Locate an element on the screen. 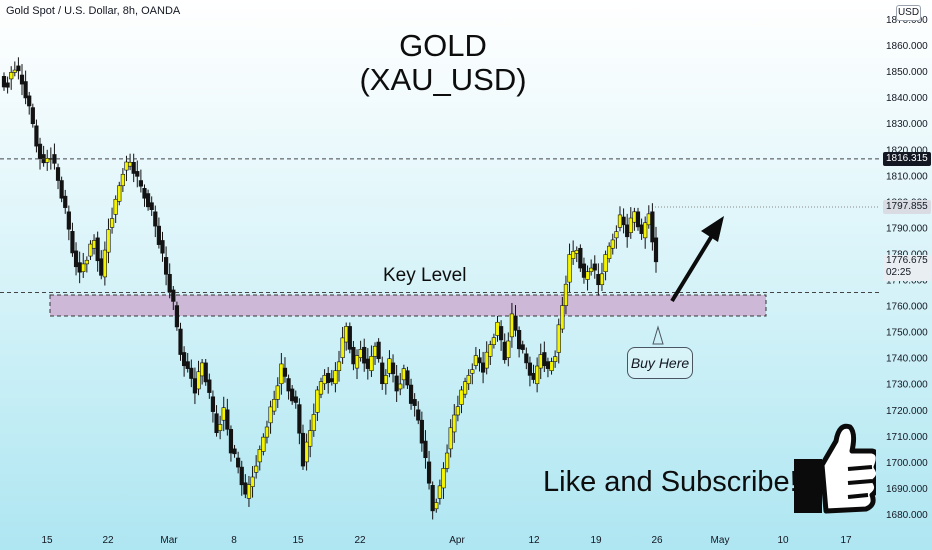  x-tick-label: 12 is located at coordinates (534, 540).